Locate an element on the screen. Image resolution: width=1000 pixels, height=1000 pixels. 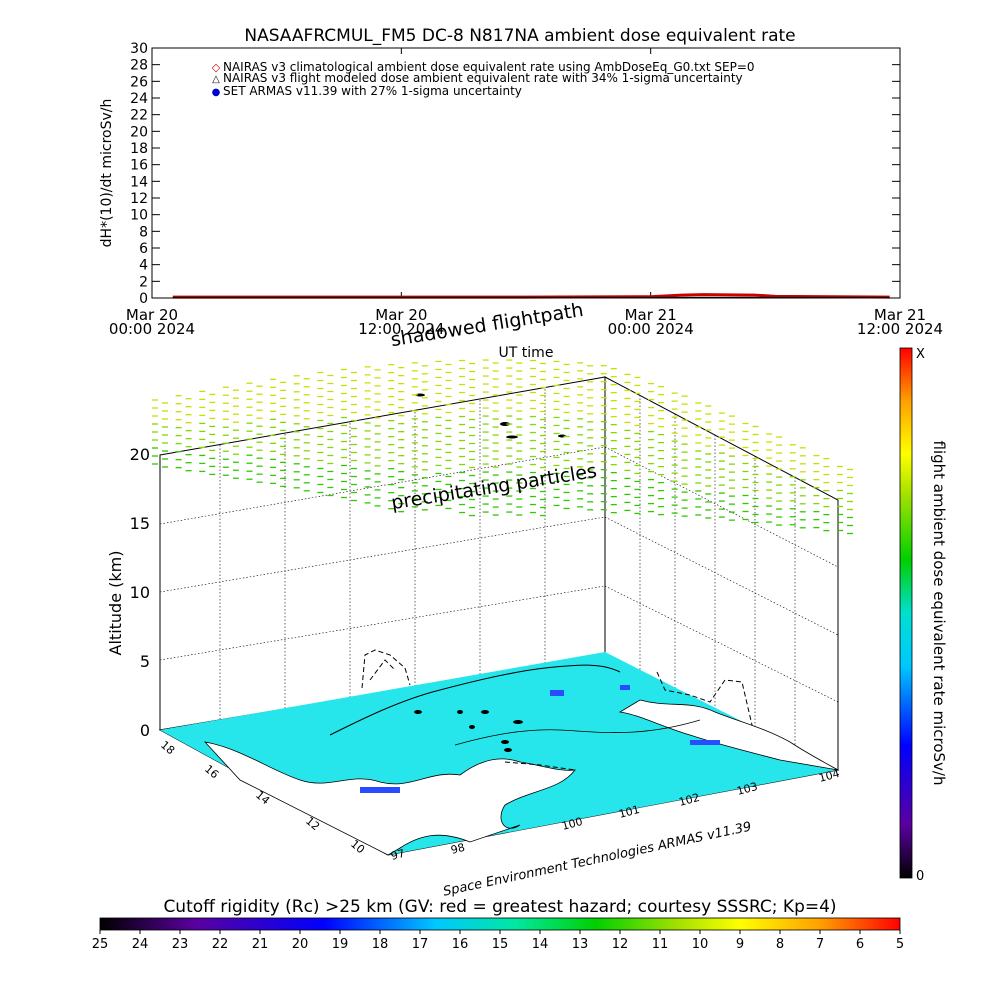
altitude-ticks: 0 5 10 15 20 is located at coordinates (140, 592).